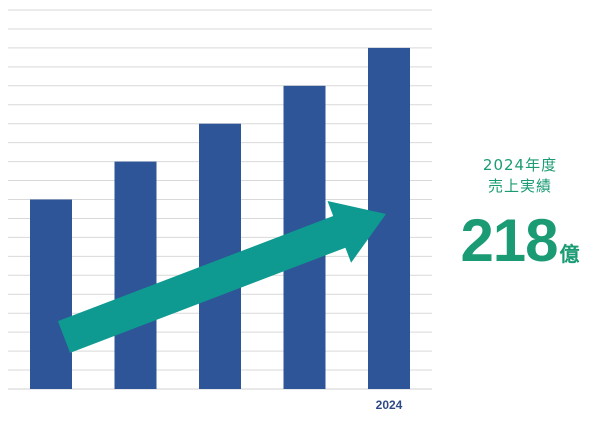  What do you see at coordinates (519, 186) in the screenshot?
I see `summary-caption-label: 売上実績` at bounding box center [519, 186].